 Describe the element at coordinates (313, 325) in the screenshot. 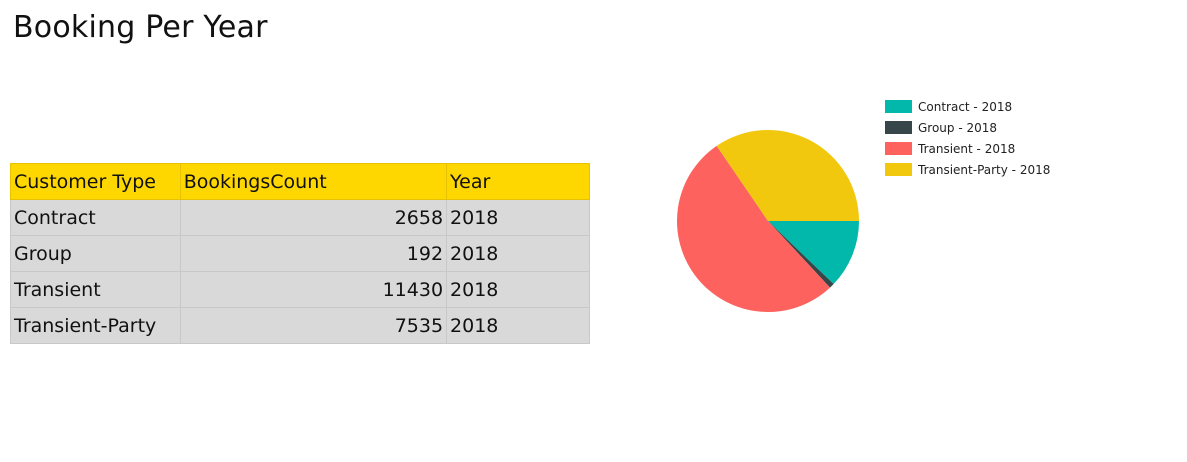

I see `cell-bookings-count: 7535` at that location.